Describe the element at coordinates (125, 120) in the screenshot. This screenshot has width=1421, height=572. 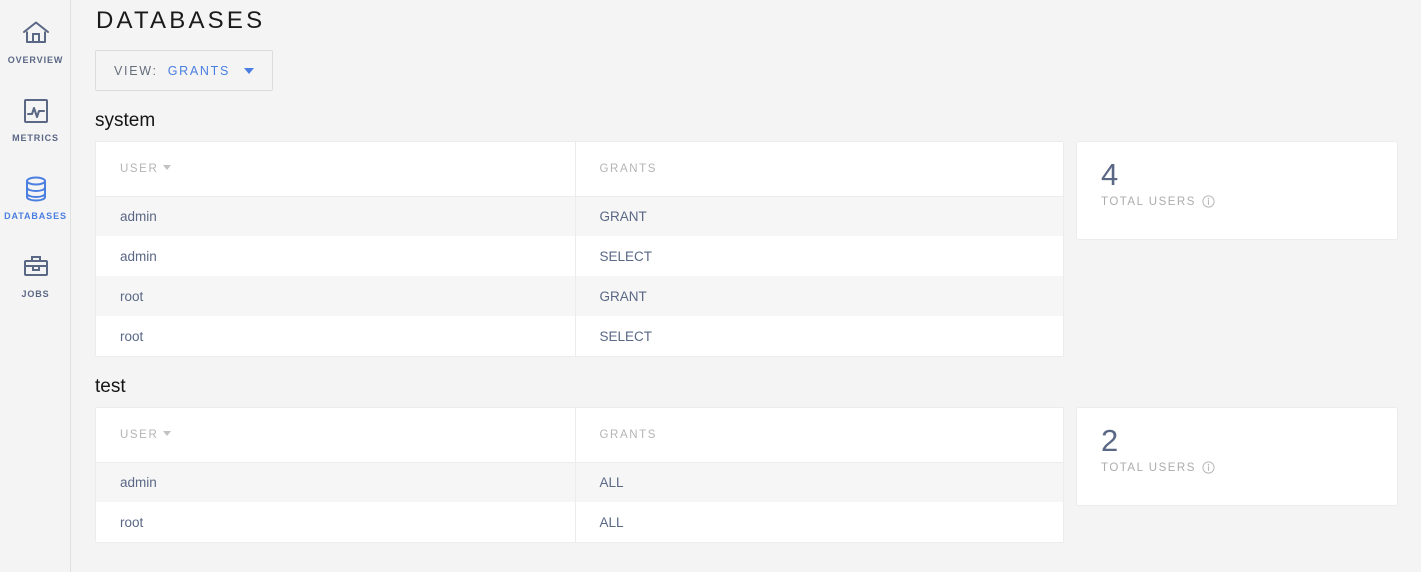
I see `database-name-heading: system` at that location.